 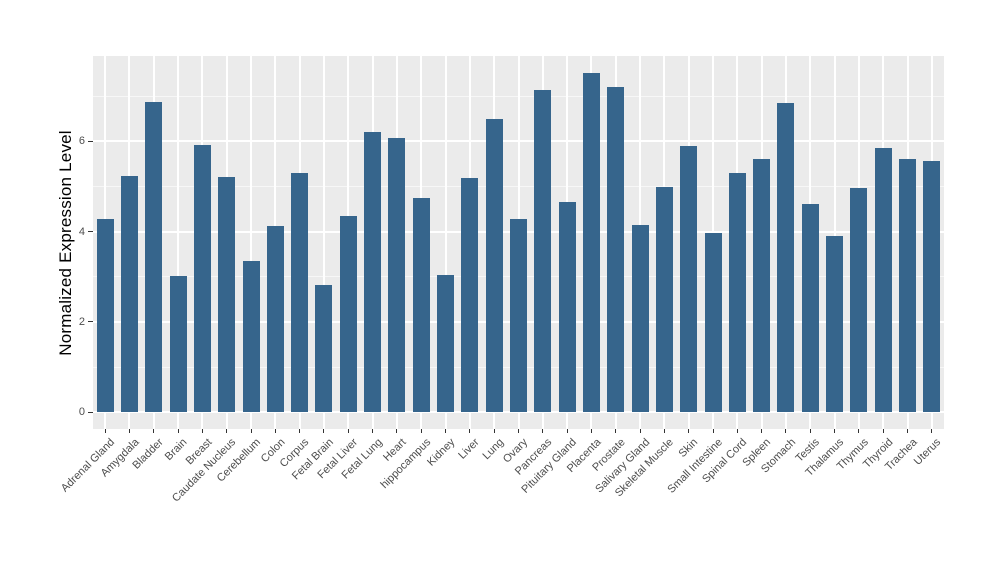 What do you see at coordinates (81, 231) in the screenshot?
I see `y-tick-label: 4` at bounding box center [81, 231].